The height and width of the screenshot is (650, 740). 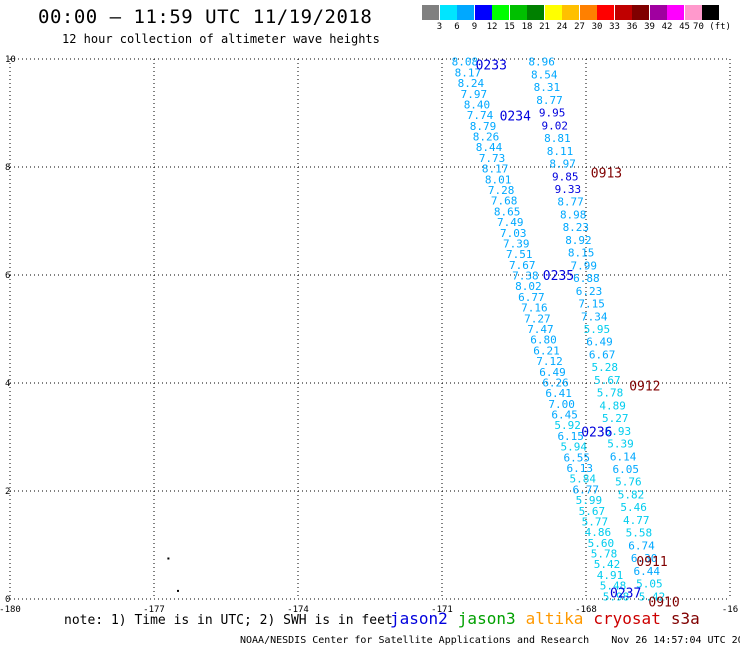 What do you see at coordinates (589, 500) in the screenshot?
I see `swh-value: 5.99` at bounding box center [589, 500].